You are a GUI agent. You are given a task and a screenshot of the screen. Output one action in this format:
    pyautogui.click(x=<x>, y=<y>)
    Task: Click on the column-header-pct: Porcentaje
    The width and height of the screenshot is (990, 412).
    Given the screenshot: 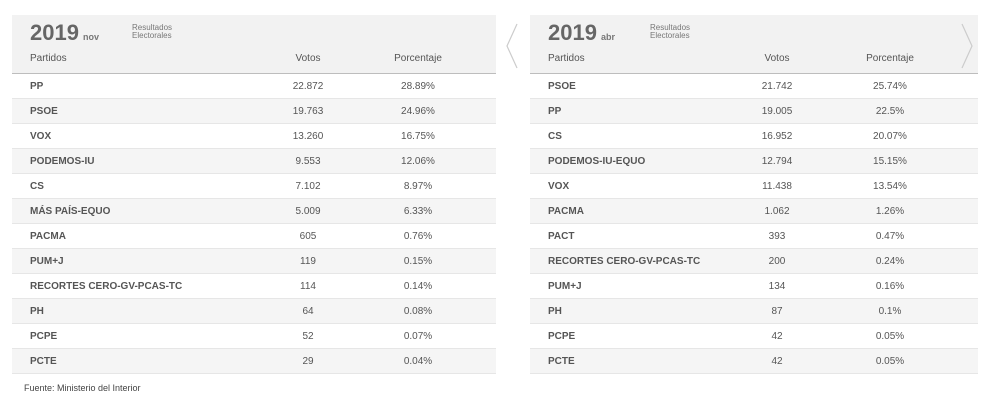 What is the action you would take?
    pyautogui.click(x=890, y=58)
    